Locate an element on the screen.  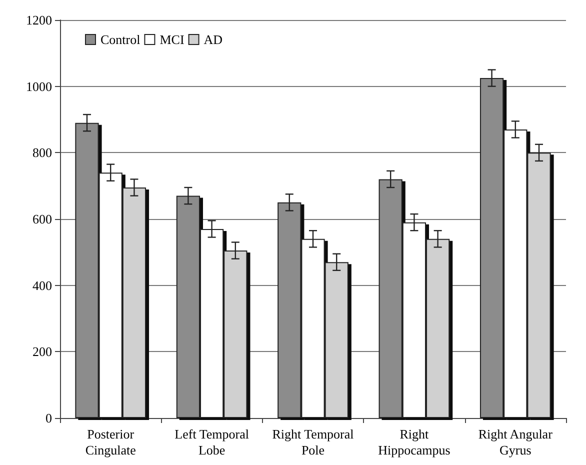
y-tick-label: 0 is located at coordinates (49, 418).